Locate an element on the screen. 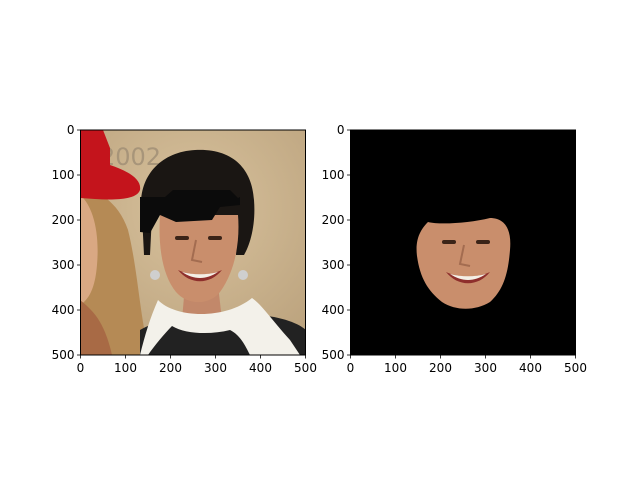 The image size is (640, 480). mask-x-tick-label: 500 is located at coordinates (575, 368).